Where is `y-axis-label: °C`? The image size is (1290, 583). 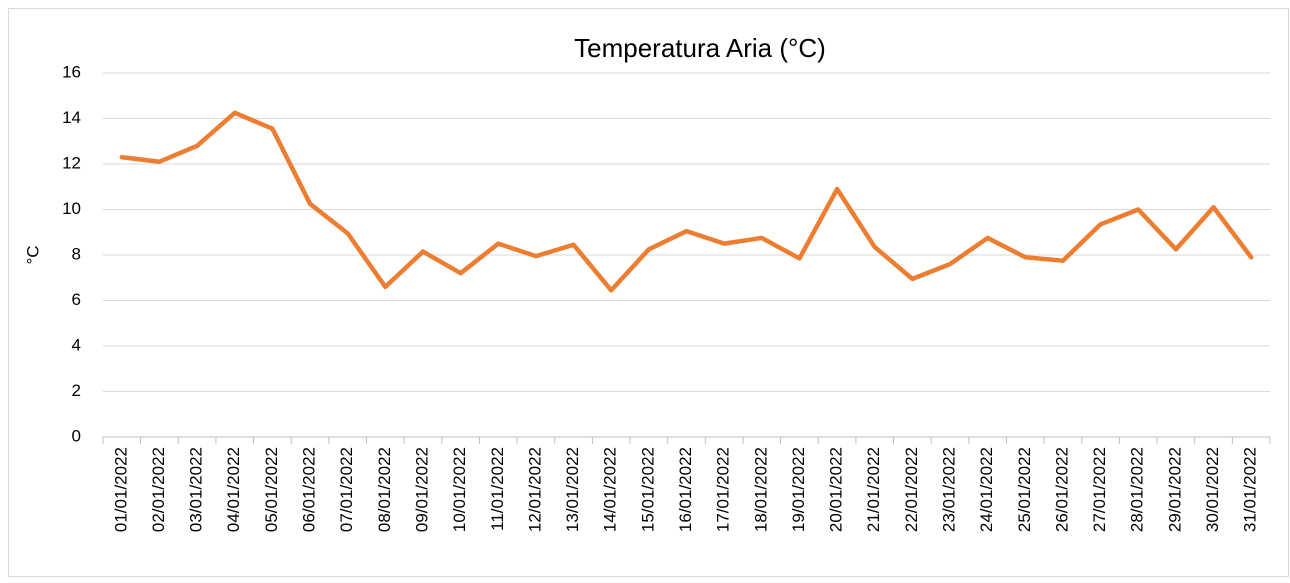
y-axis-label: °C is located at coordinates (32, 254).